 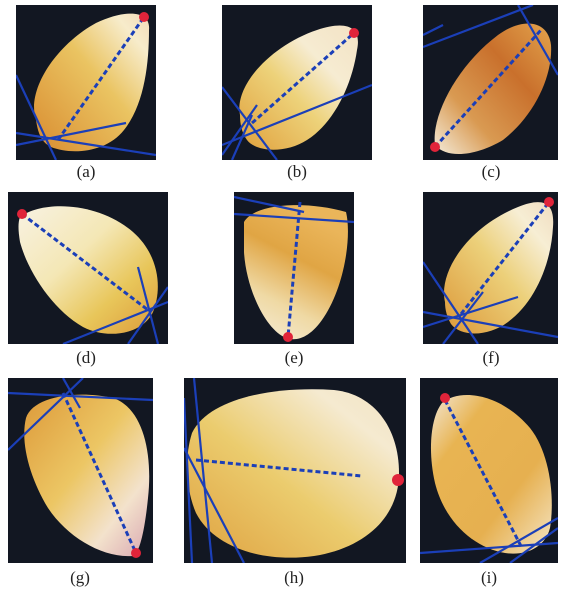 I want to click on kernel-image-e, so click(x=294, y=268).